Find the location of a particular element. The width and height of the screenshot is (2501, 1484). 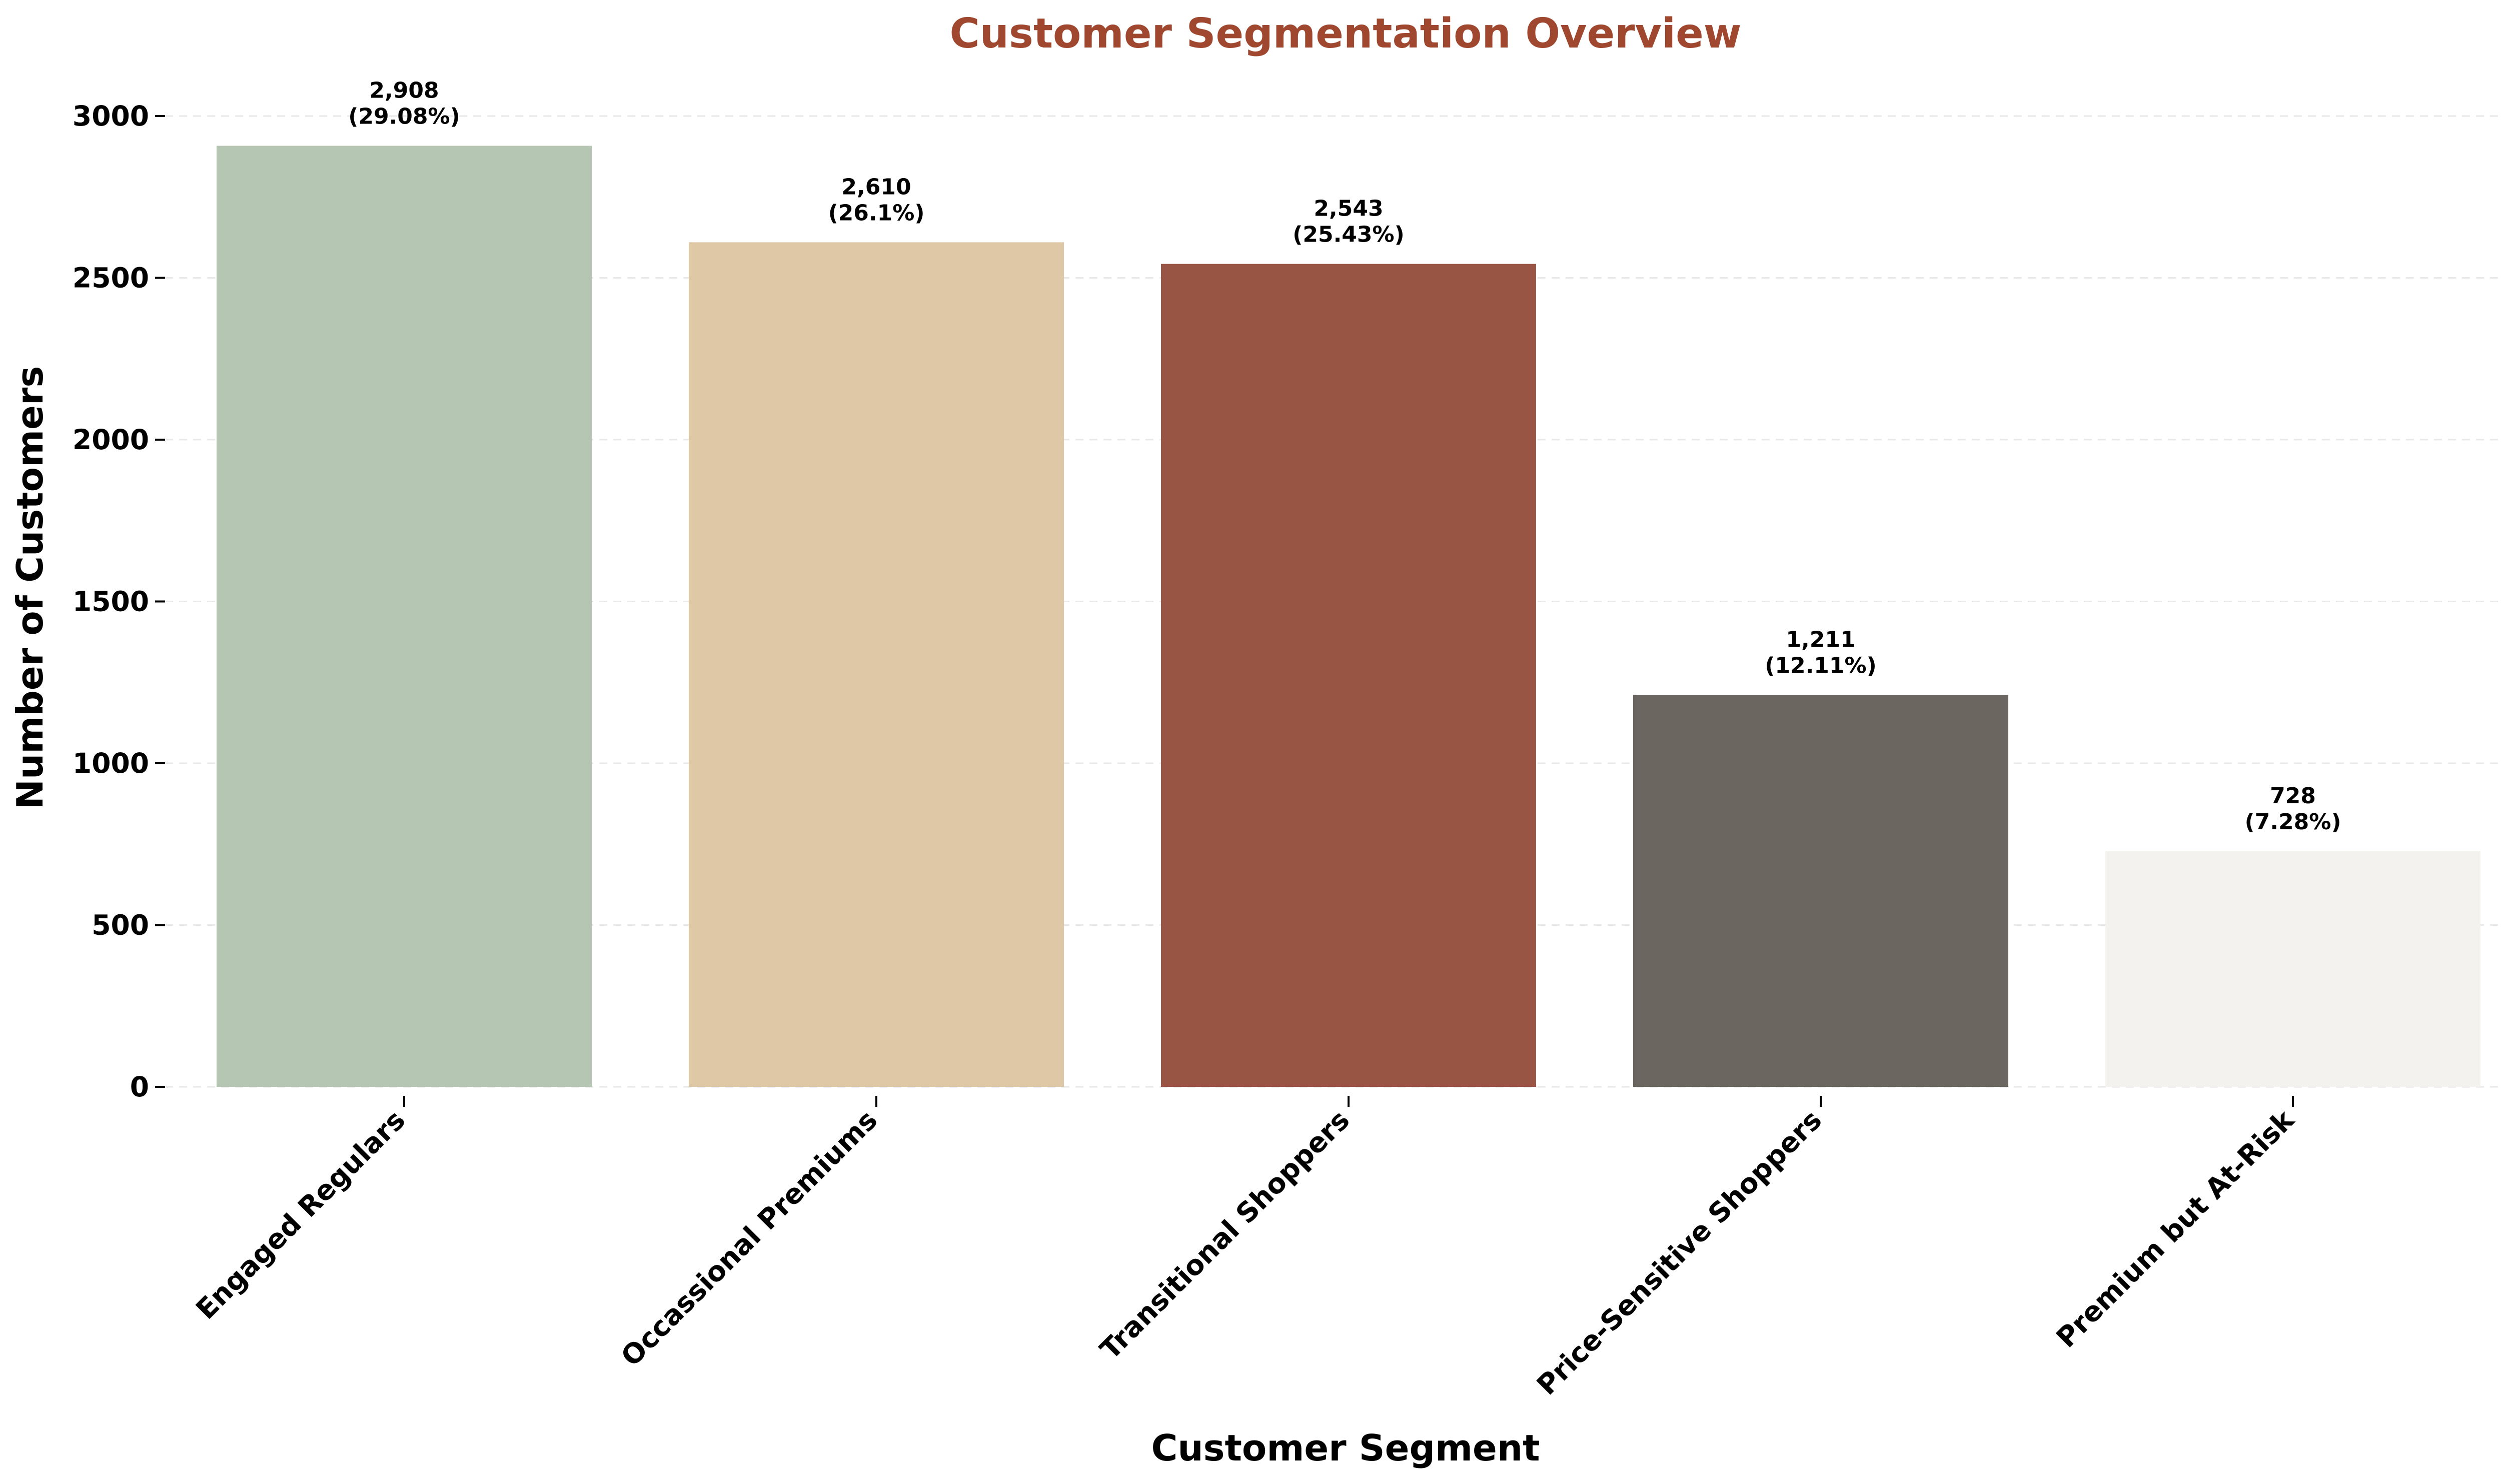

bar-percent-label: (7.28%) is located at coordinates (2293, 822).